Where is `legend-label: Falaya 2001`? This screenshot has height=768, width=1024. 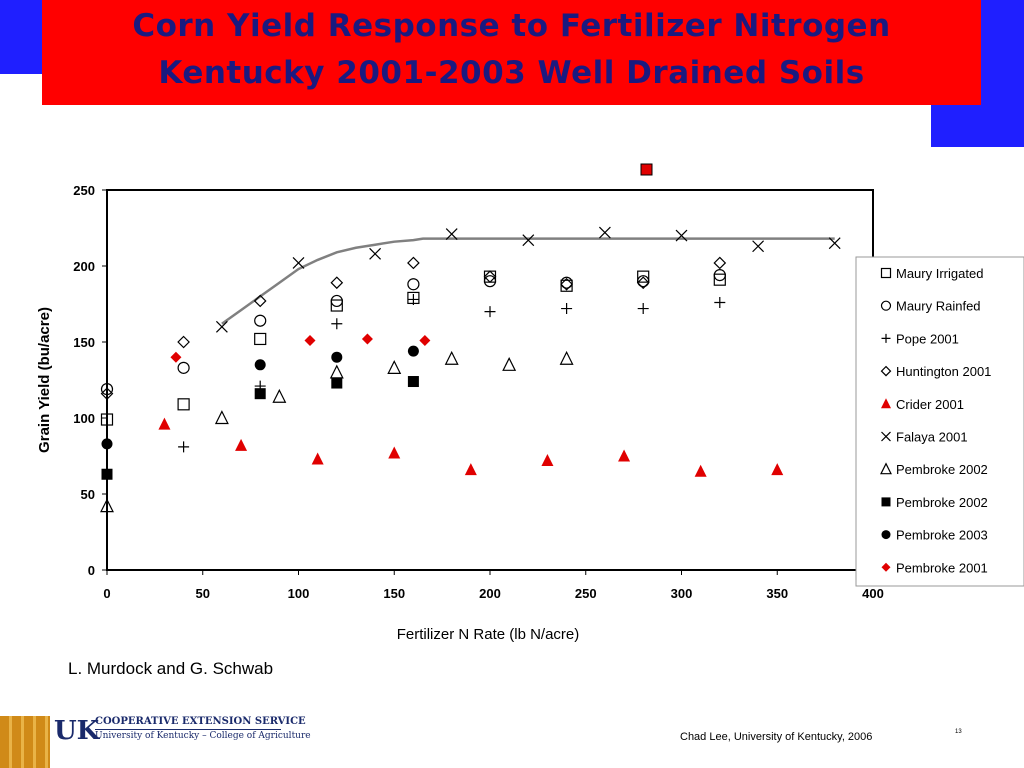 legend-label: Falaya 2001 is located at coordinates (932, 437).